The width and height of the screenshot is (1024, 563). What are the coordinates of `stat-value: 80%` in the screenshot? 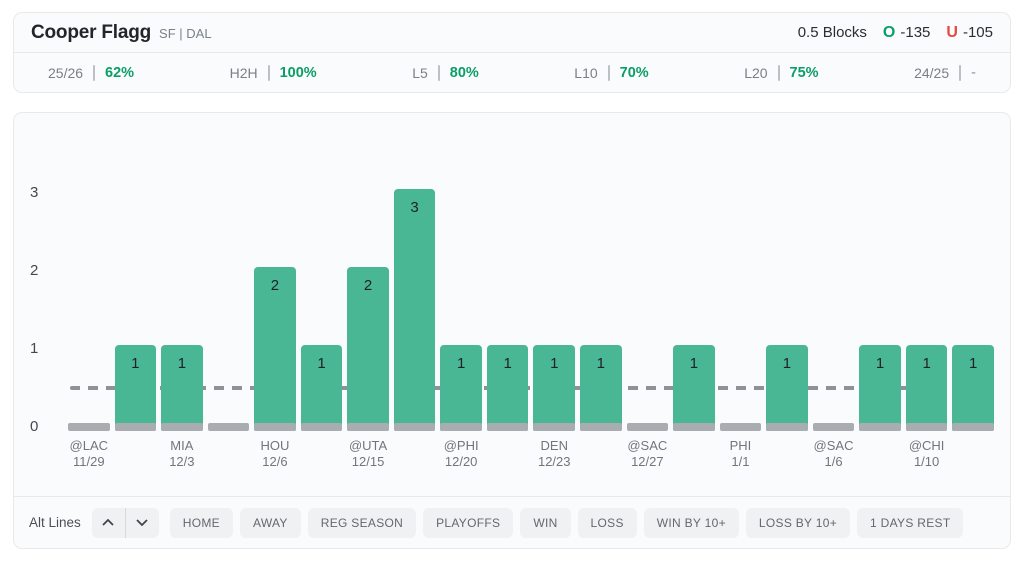 It's located at (464, 72).